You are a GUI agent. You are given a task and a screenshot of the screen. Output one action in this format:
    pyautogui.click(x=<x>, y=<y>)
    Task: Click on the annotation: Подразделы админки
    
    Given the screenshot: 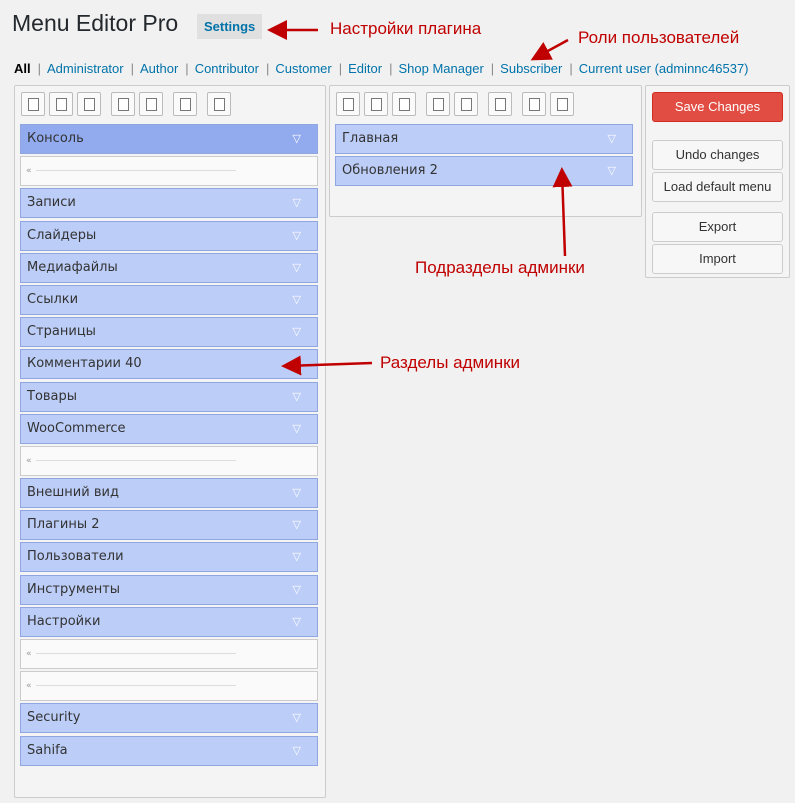 What is the action you would take?
    pyautogui.click(x=500, y=267)
    